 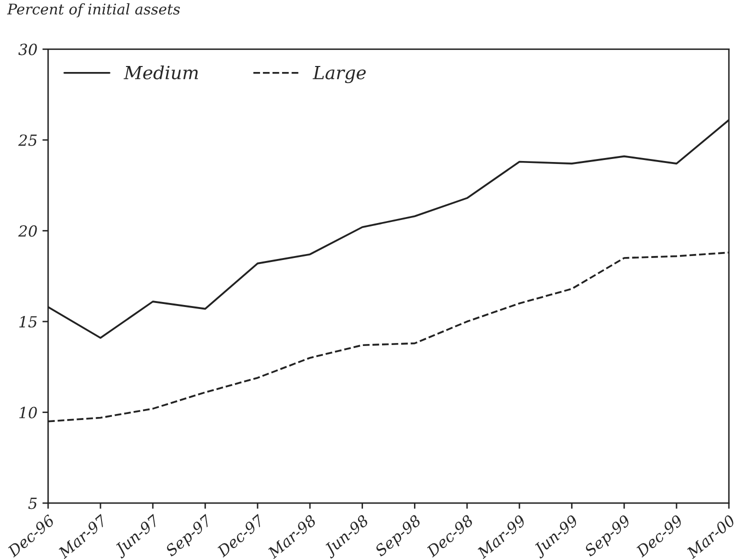 What do you see at coordinates (161, 72) in the screenshot?
I see `legend-label: Medium` at bounding box center [161, 72].